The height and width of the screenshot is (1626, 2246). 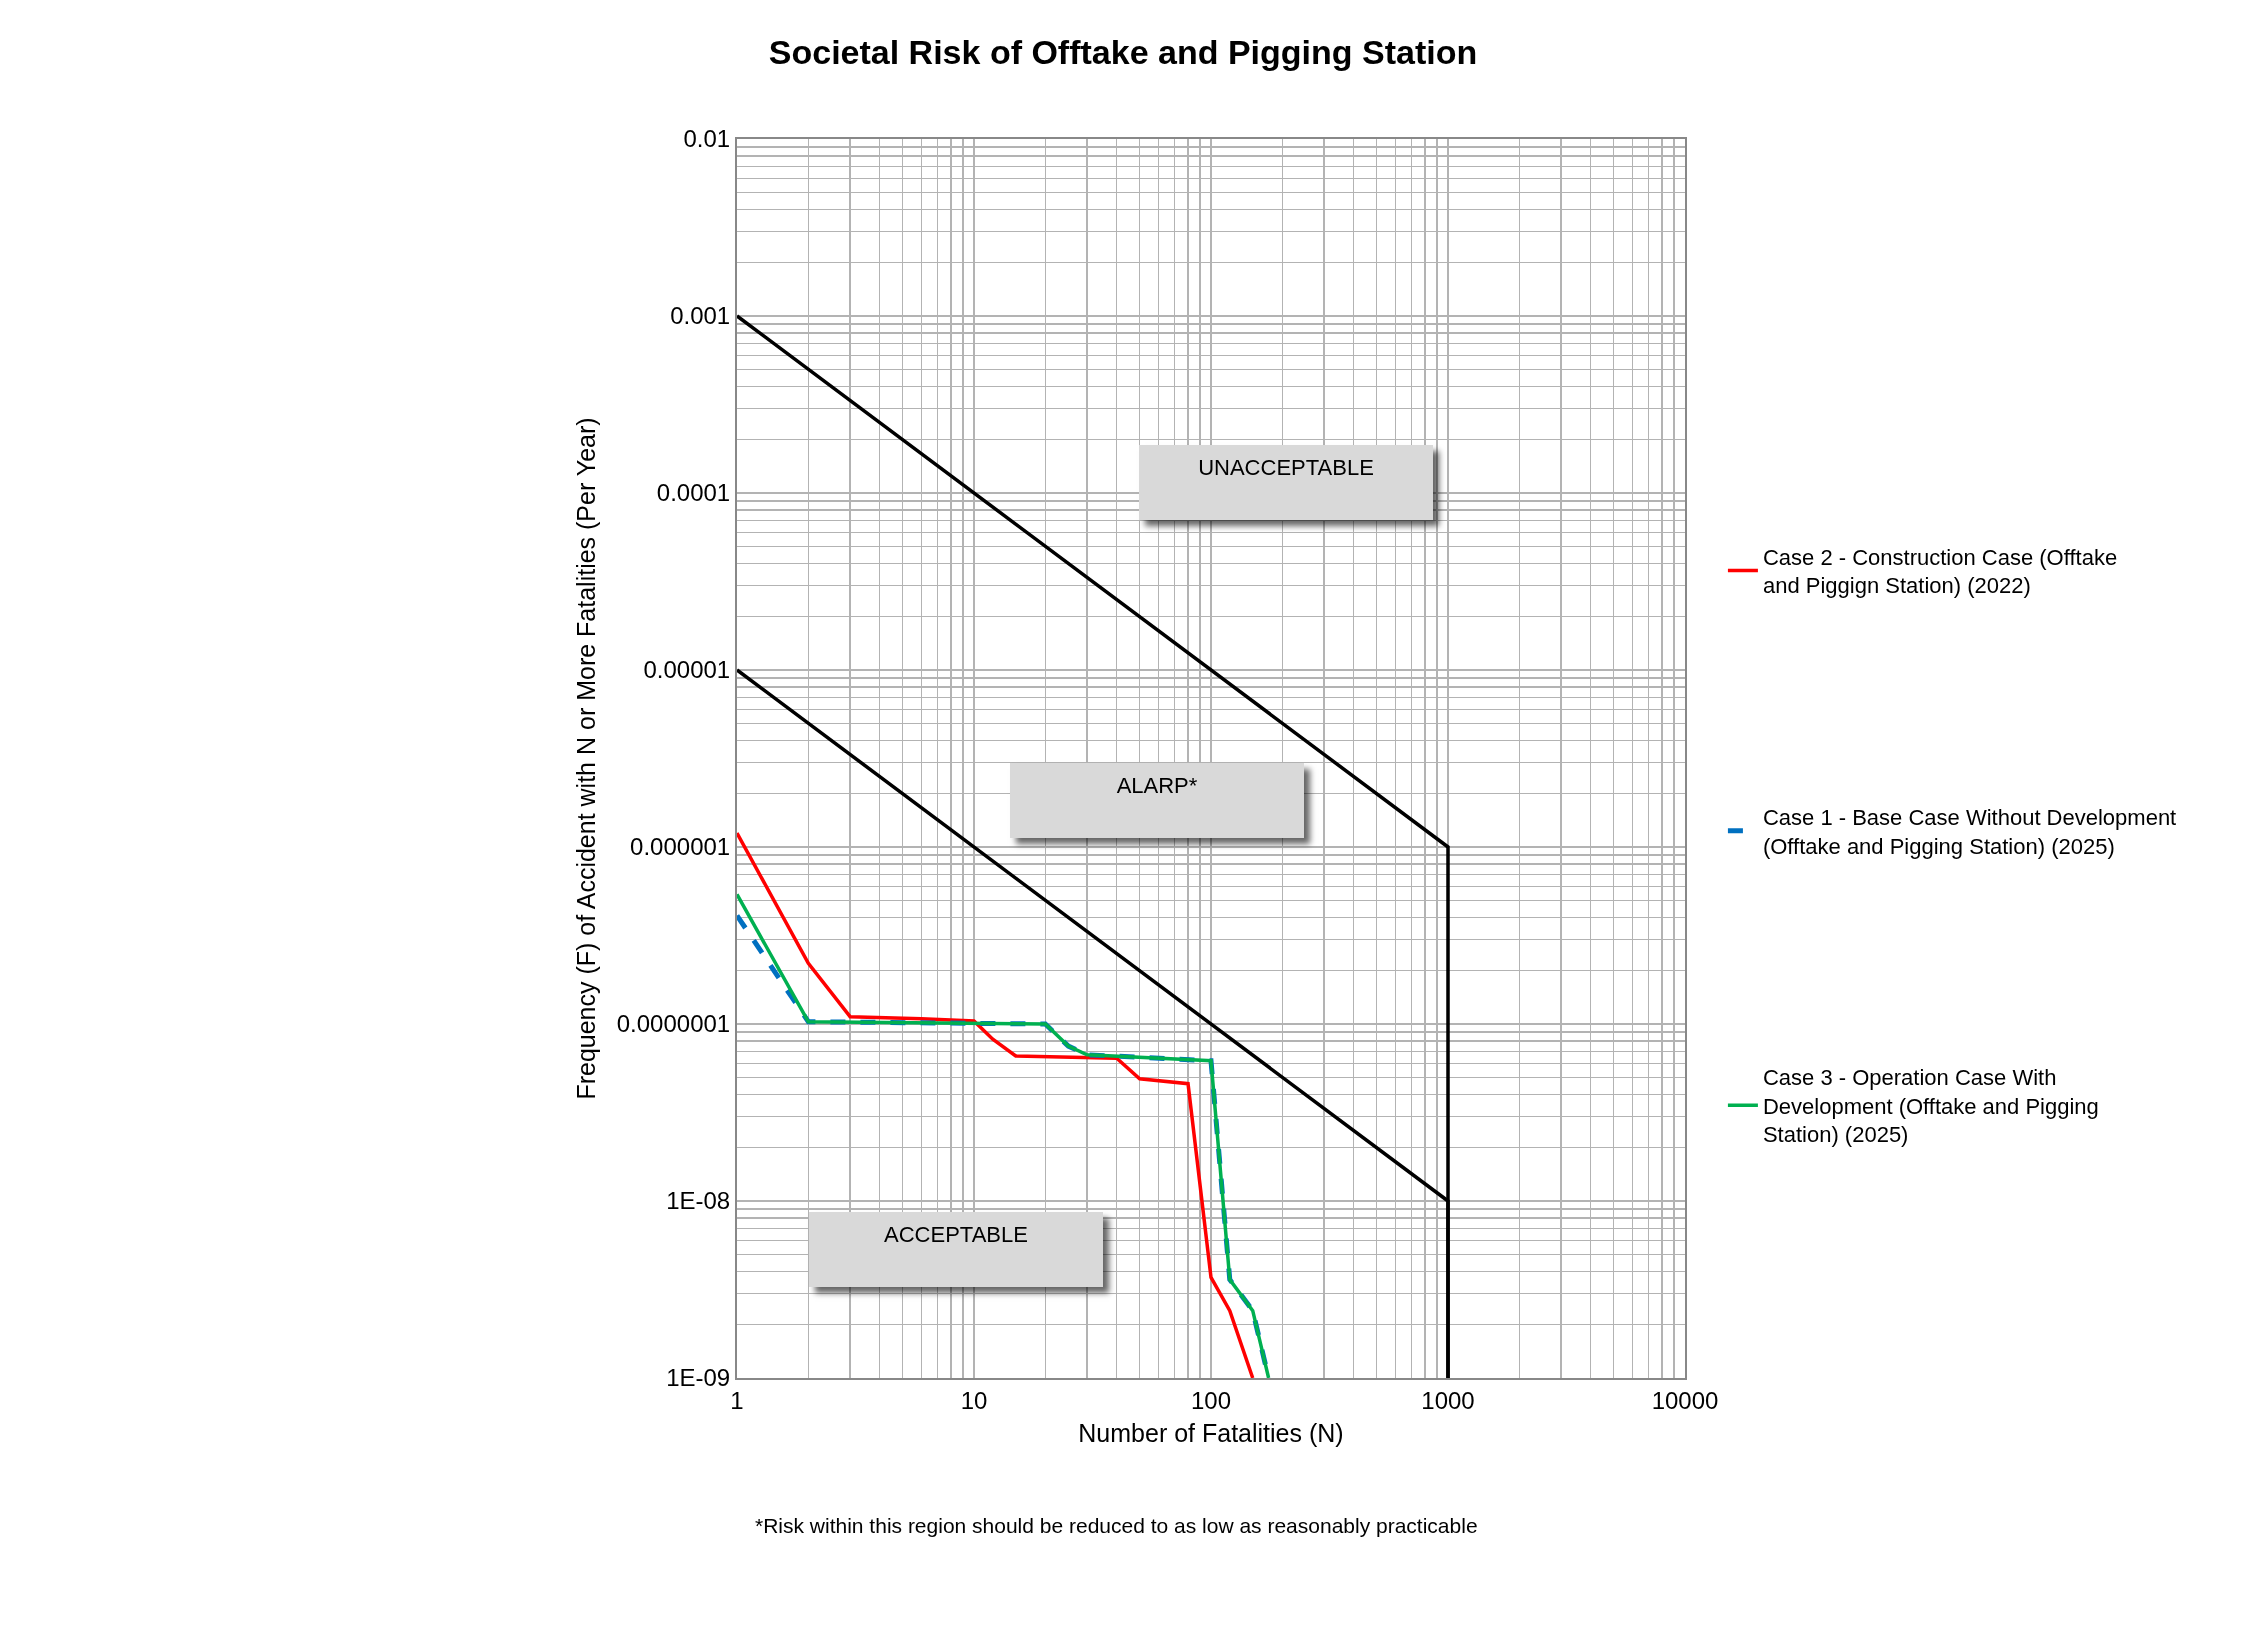 What do you see at coordinates (737, 1400) in the screenshot?
I see `x-tick-label: 1` at bounding box center [737, 1400].